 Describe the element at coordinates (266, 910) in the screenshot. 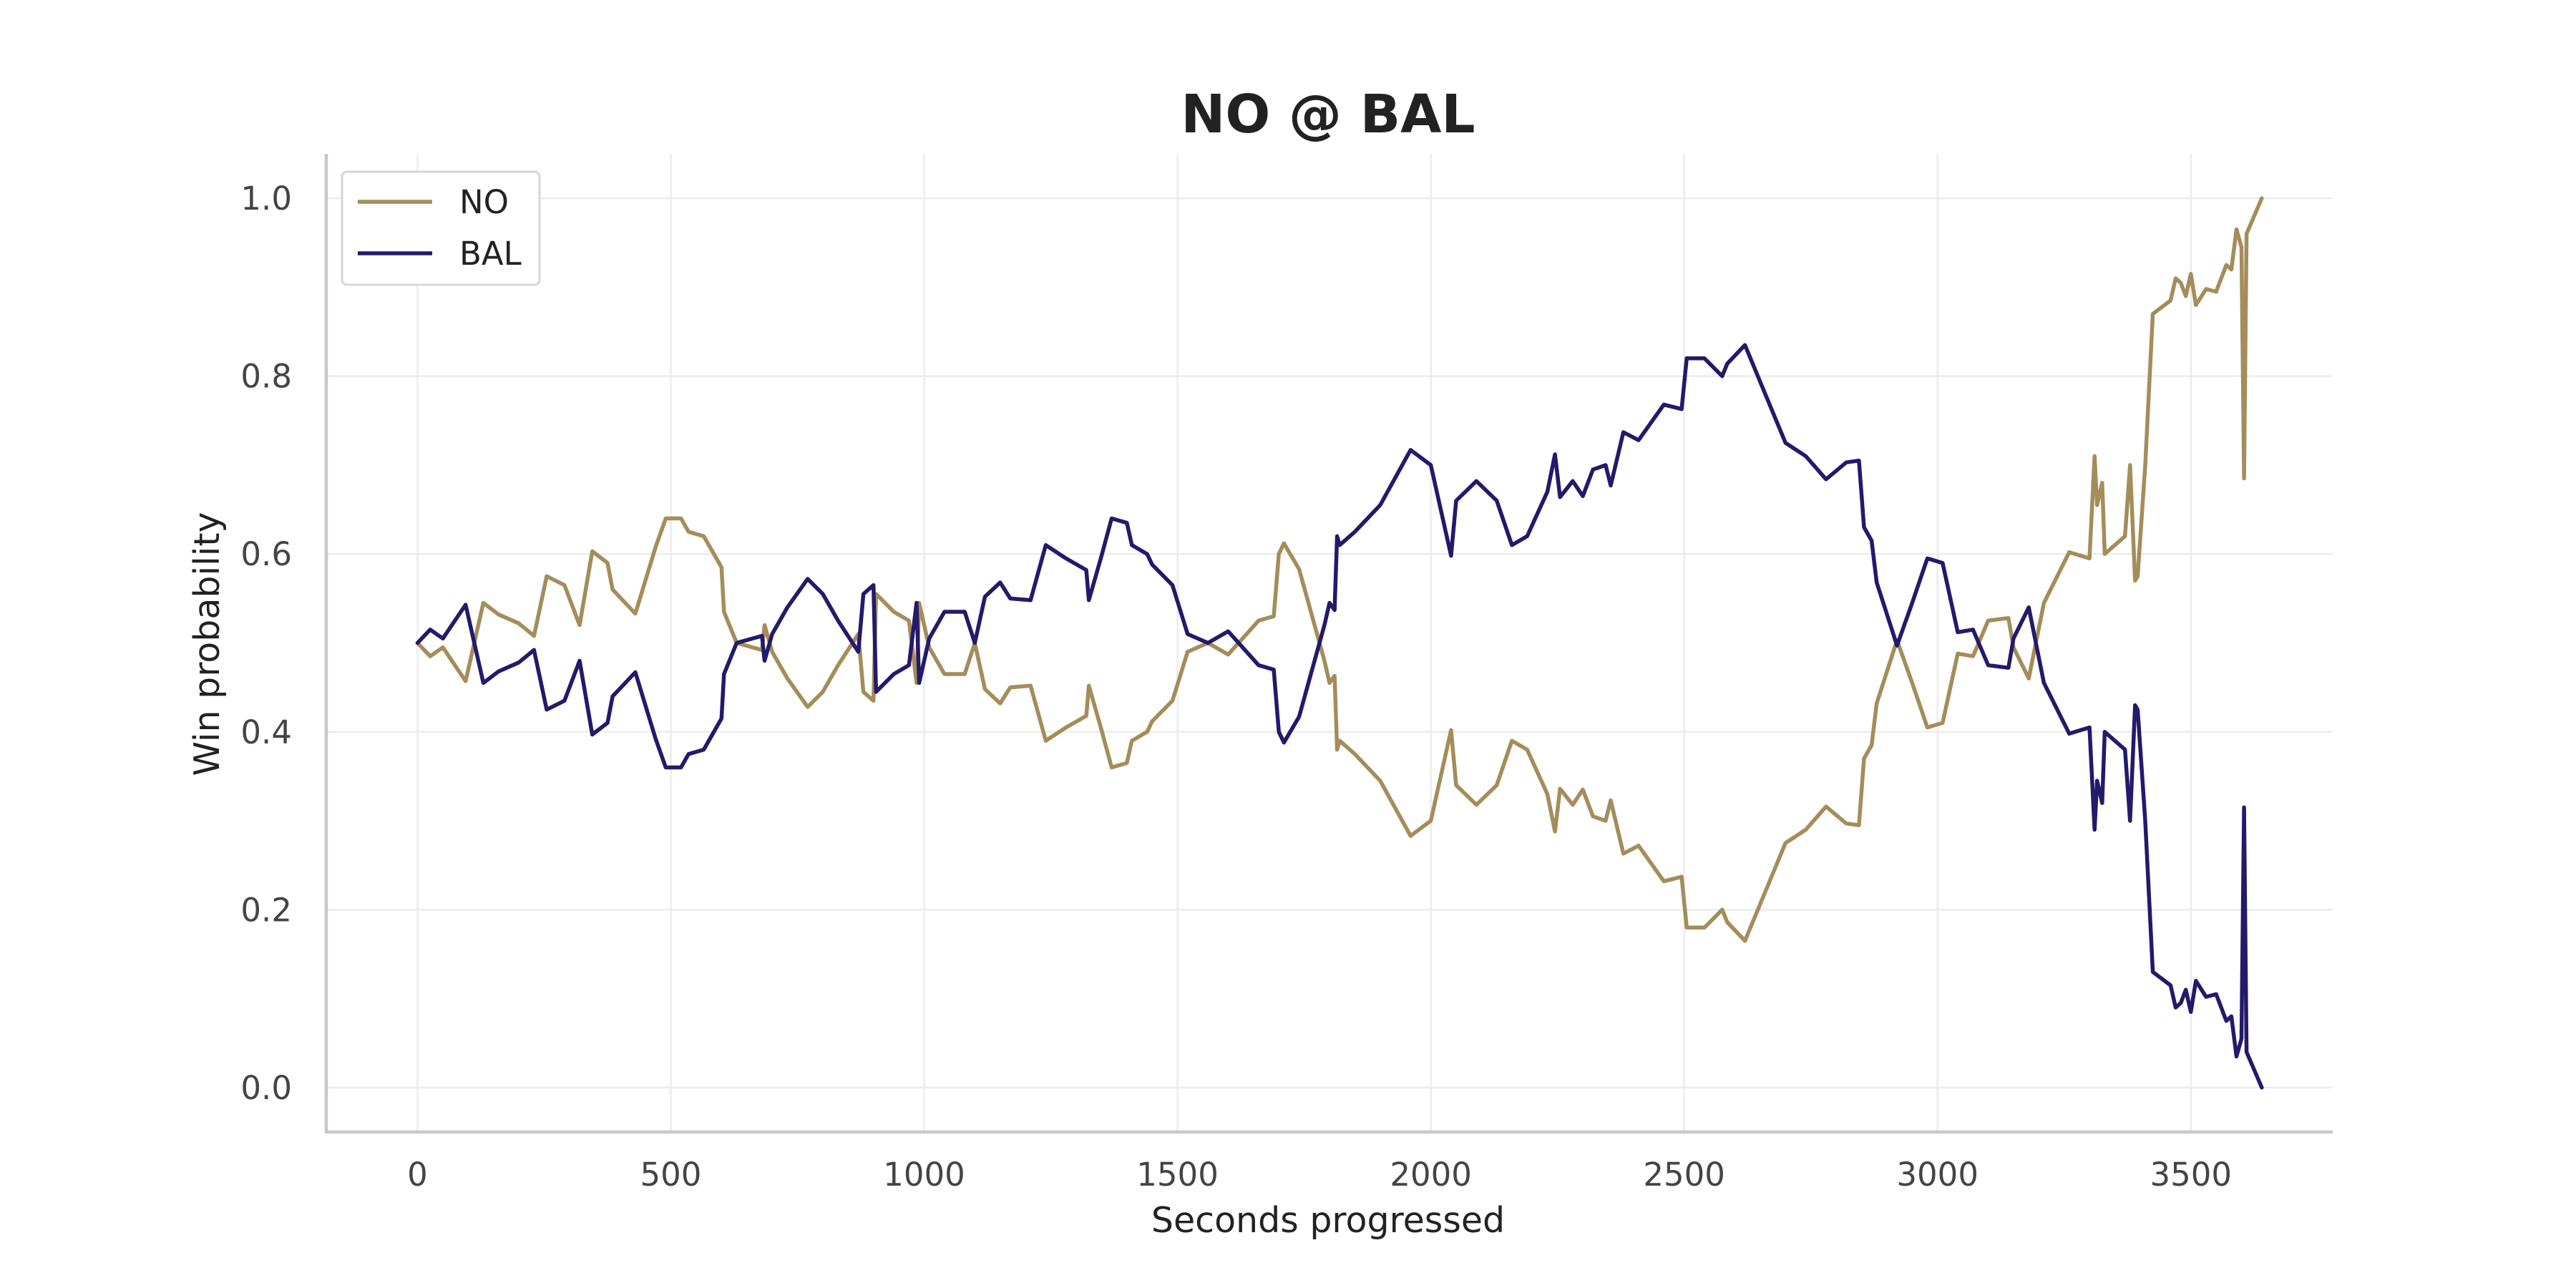

I see `y-tick-label: 0.2` at that location.